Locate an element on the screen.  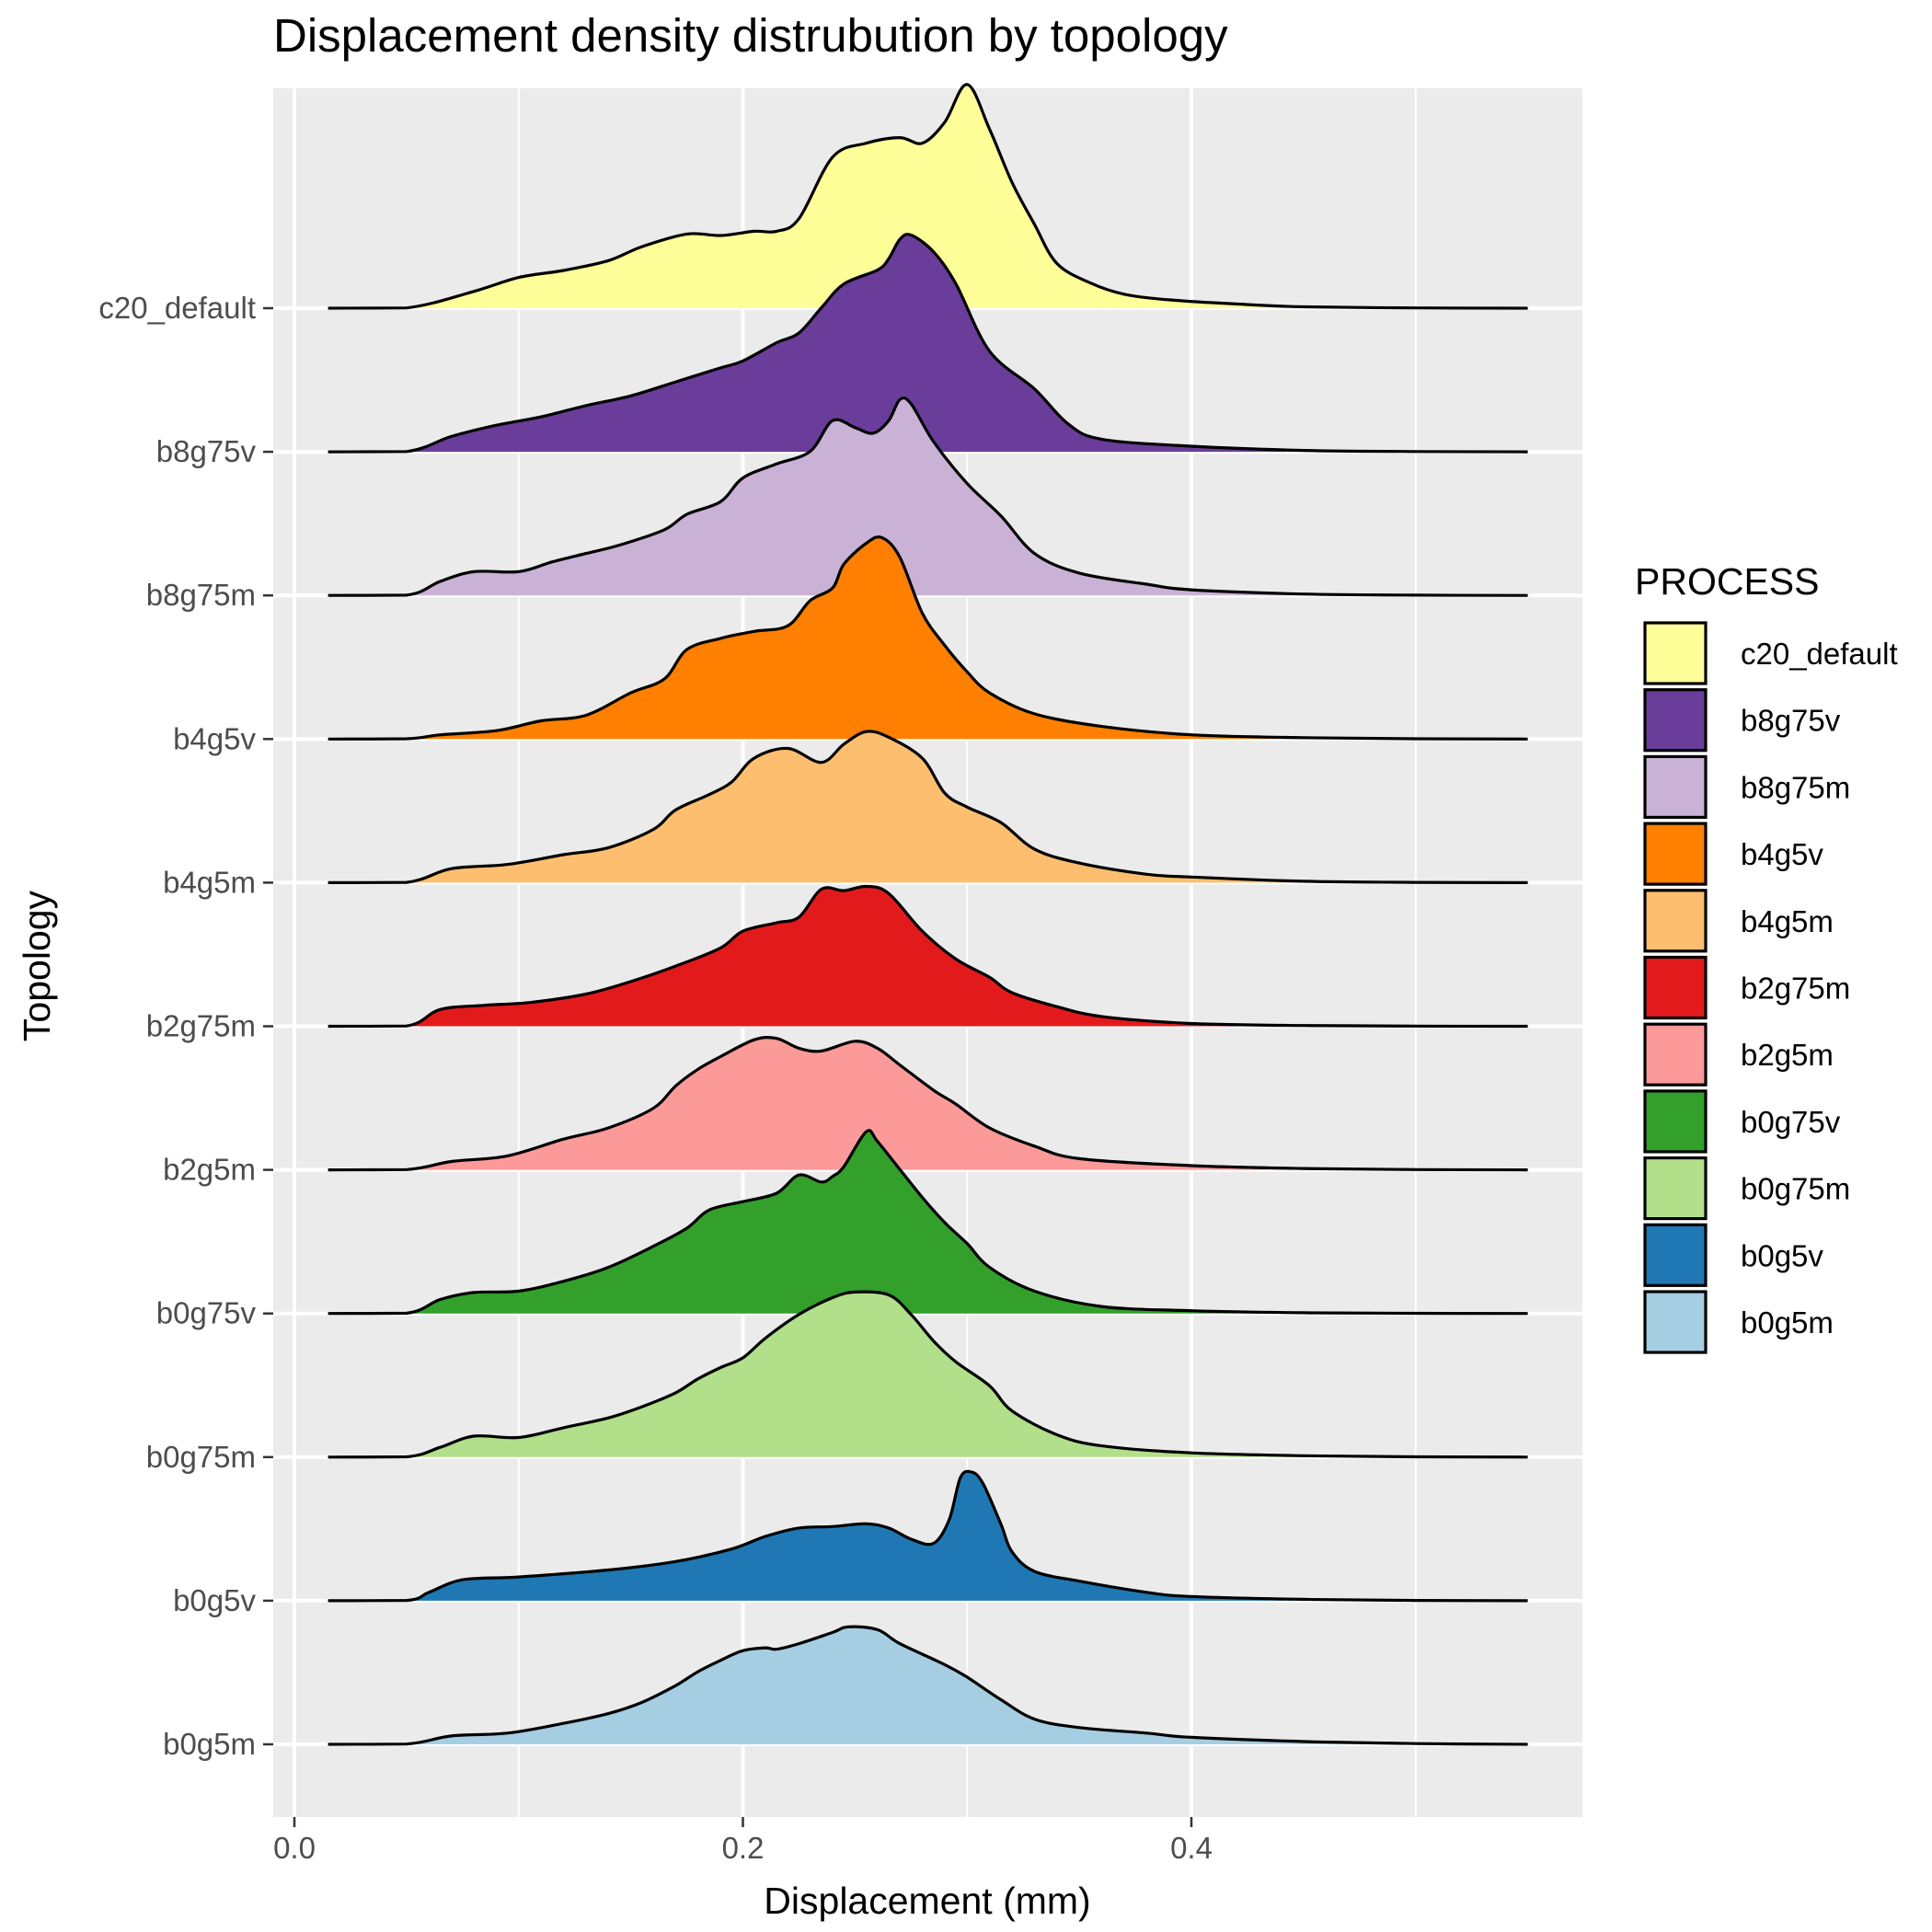
ridge-b0g75m is located at coordinates (928, 1374).